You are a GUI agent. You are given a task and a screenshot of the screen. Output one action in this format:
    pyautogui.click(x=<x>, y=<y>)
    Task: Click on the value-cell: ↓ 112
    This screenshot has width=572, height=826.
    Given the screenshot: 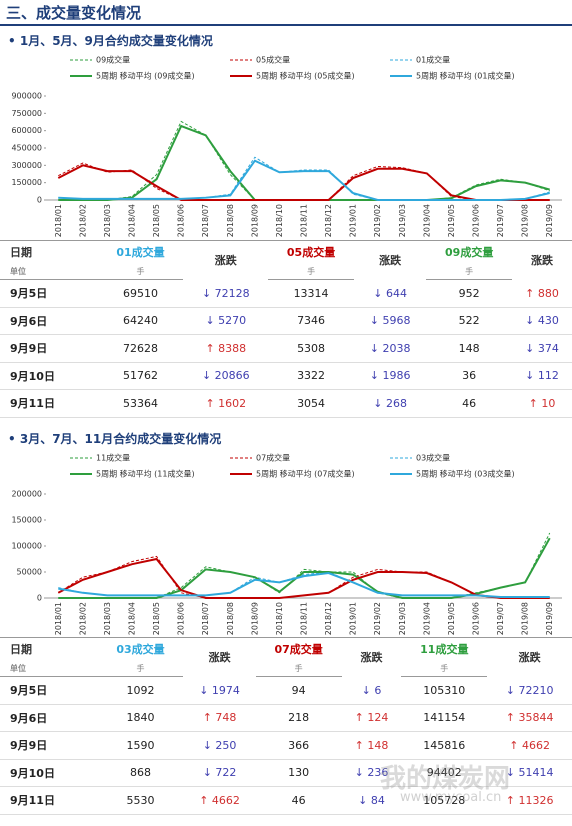 What is the action you would take?
    pyautogui.click(x=542, y=376)
    